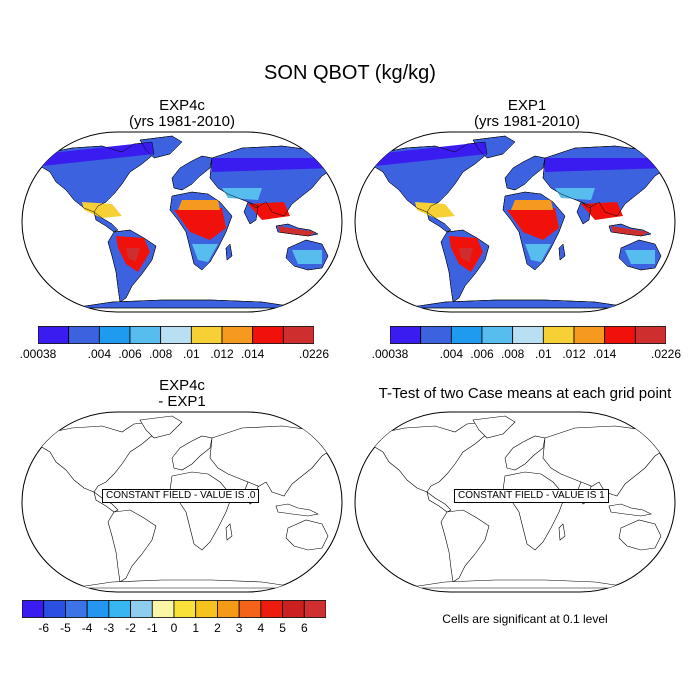  Describe the element at coordinates (87, 628) in the screenshot. I see `colorbar-diff-tick-label: -4` at that location.